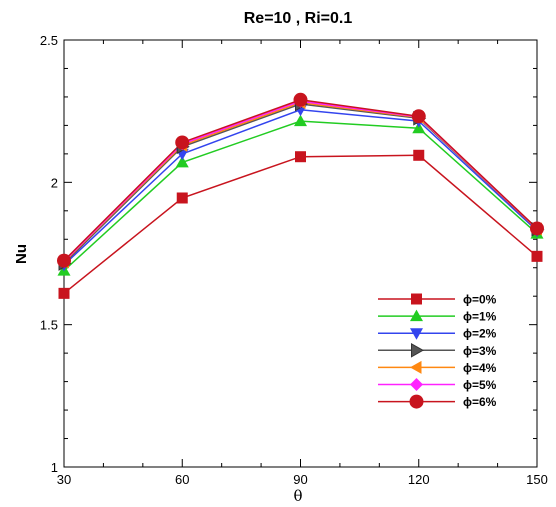 Image resolution: width=556 pixels, height=507 pixels. Describe the element at coordinates (419, 479) in the screenshot. I see `x-tick-label: 120` at that location.